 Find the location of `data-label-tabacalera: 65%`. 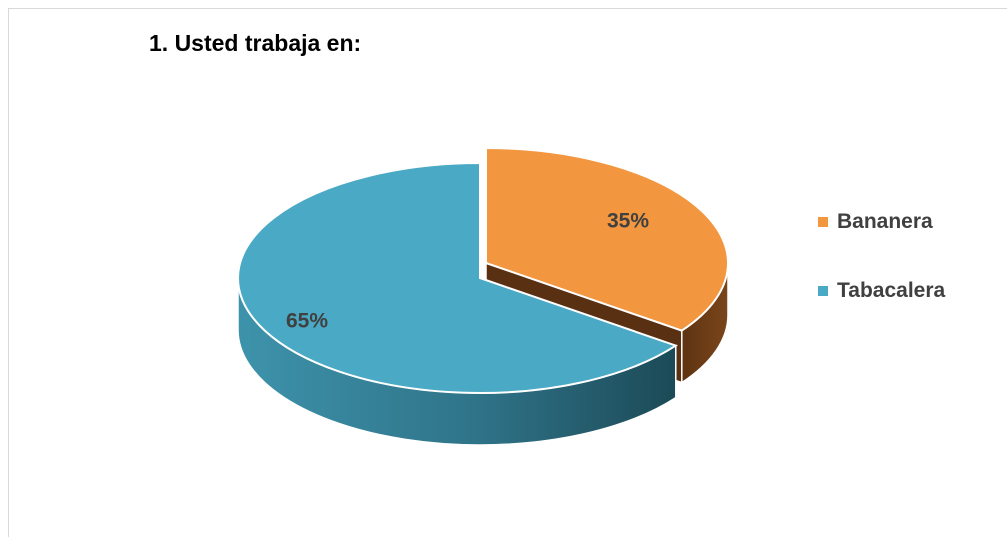

data-label-tabacalera: 65% is located at coordinates (307, 321).